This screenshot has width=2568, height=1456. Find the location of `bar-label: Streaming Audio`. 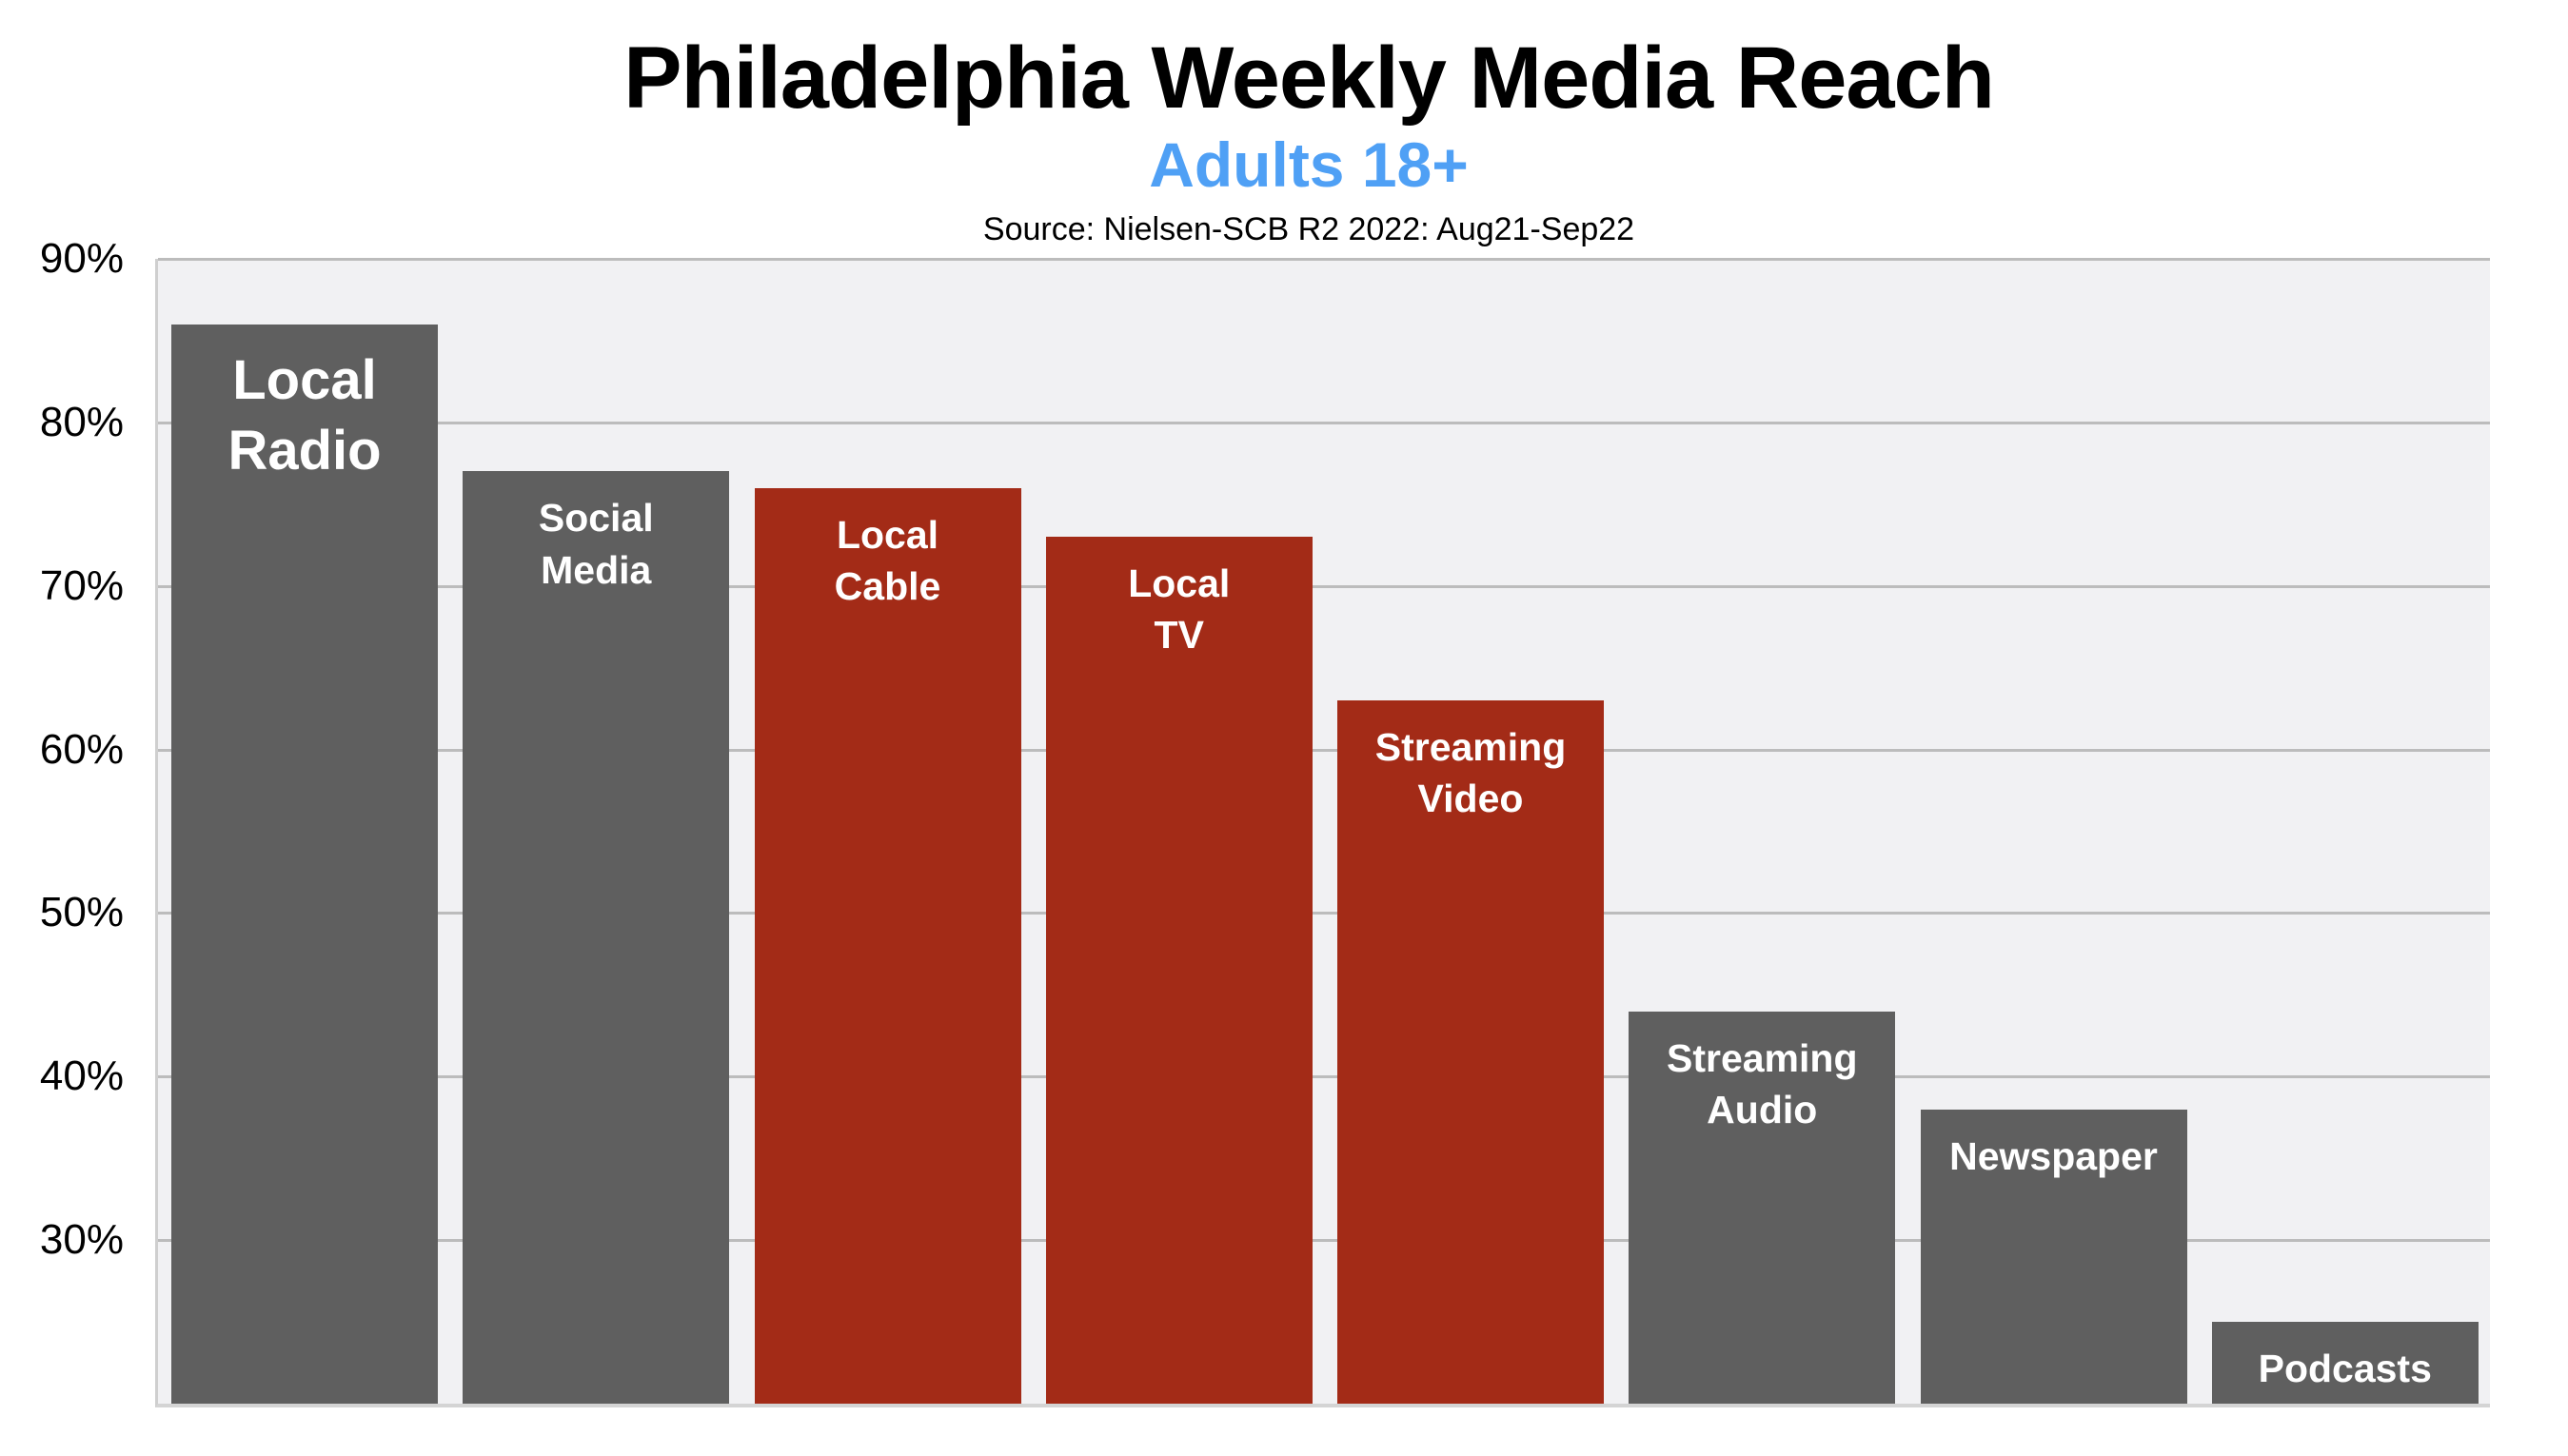

bar-label: Streaming Audio is located at coordinates (1762, 1083).